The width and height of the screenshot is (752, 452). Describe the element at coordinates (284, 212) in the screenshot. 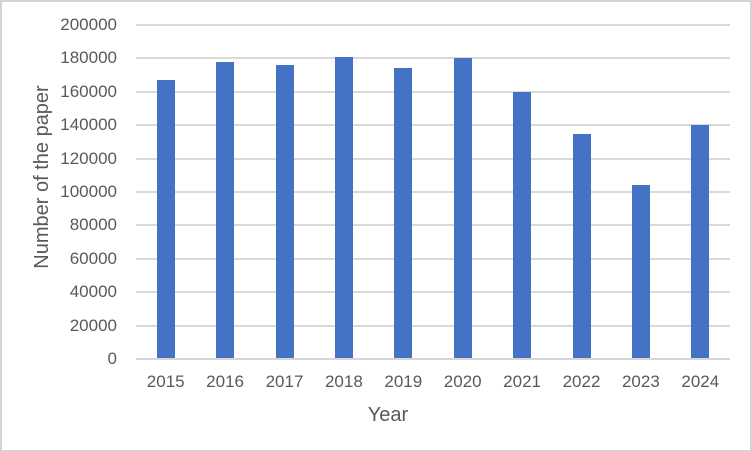

I see `bar-2017` at that location.